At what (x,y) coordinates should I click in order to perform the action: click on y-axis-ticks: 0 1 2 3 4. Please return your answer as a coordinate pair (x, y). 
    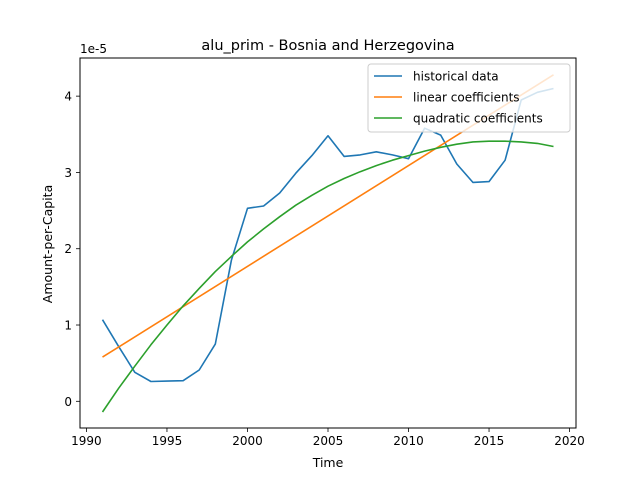
    Looking at the image, I should click on (72, 249).